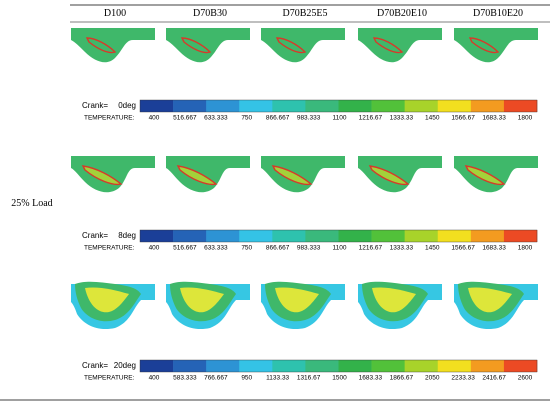 The image size is (550, 406). Describe the element at coordinates (339, 378) in the screenshot. I see `colorbar-tick-label: 1500` at that location.